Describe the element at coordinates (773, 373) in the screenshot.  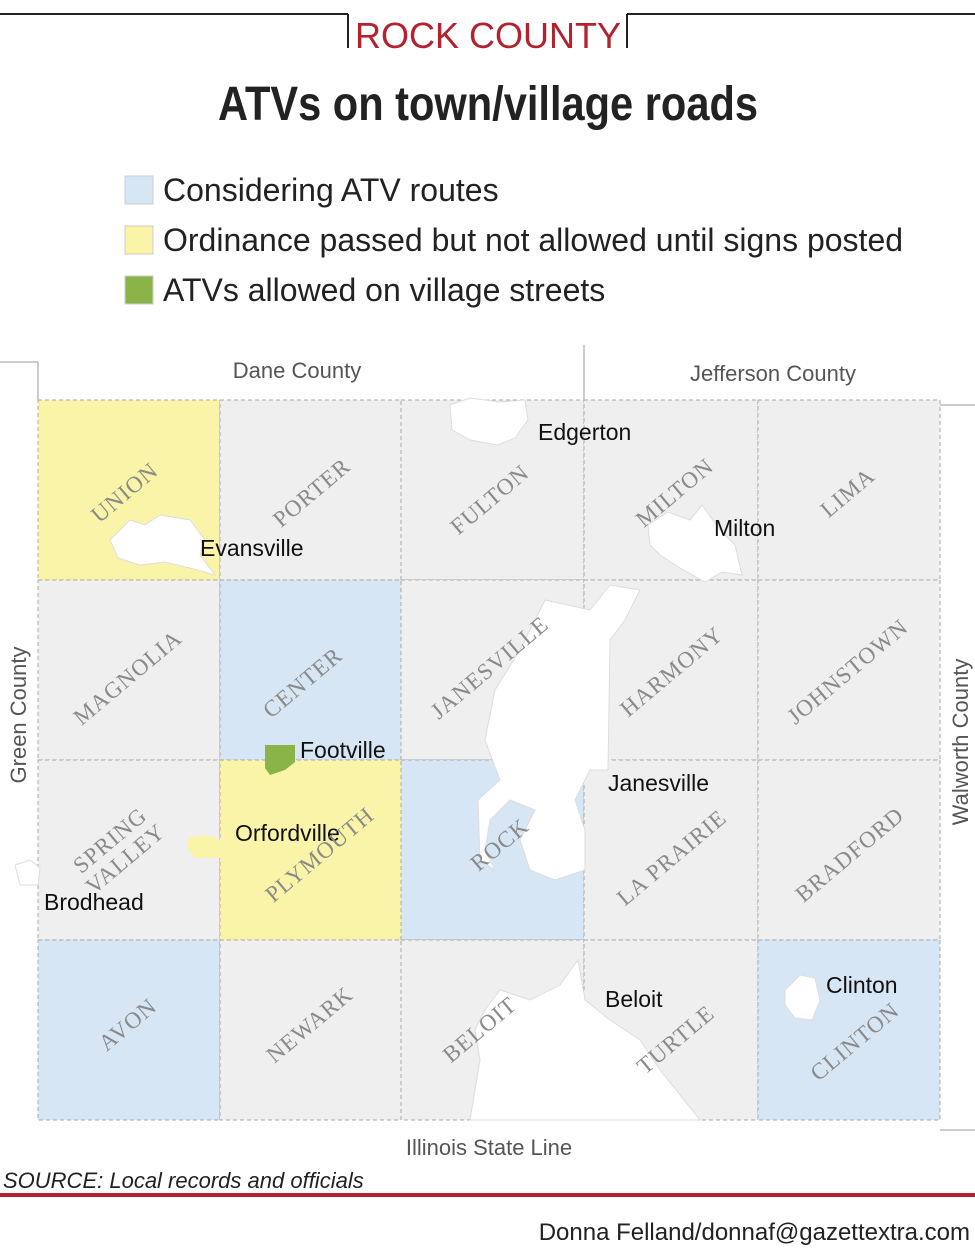
I see `neighbor-label: Jefferson County` at that location.